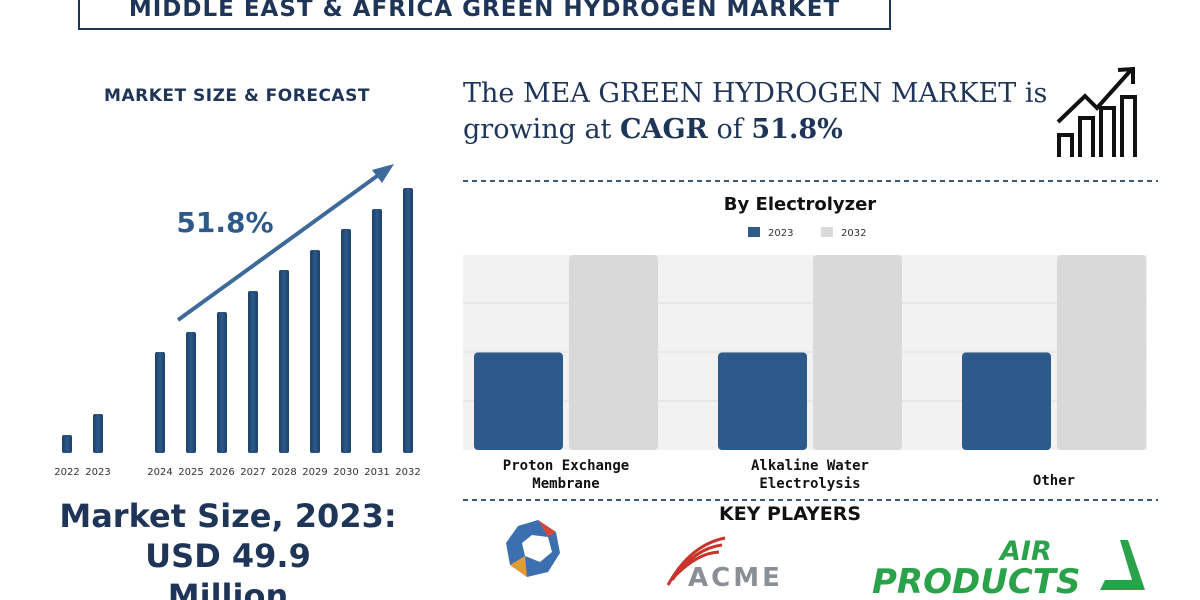 The height and width of the screenshot is (600, 1200). What do you see at coordinates (407, 472) in the screenshot?
I see `x-tick-label: 2032` at bounding box center [407, 472].